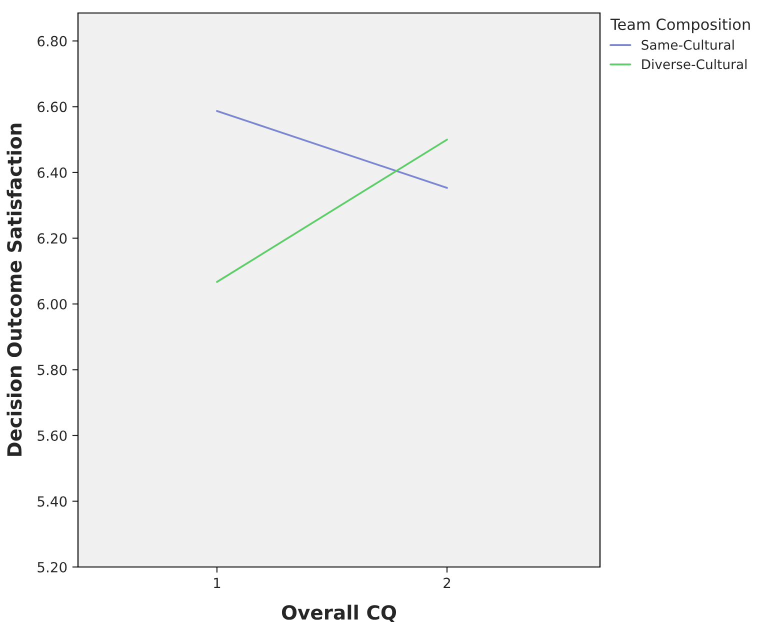  Describe the element at coordinates (52, 501) in the screenshot. I see `y-tick-label: 5.40` at that location.